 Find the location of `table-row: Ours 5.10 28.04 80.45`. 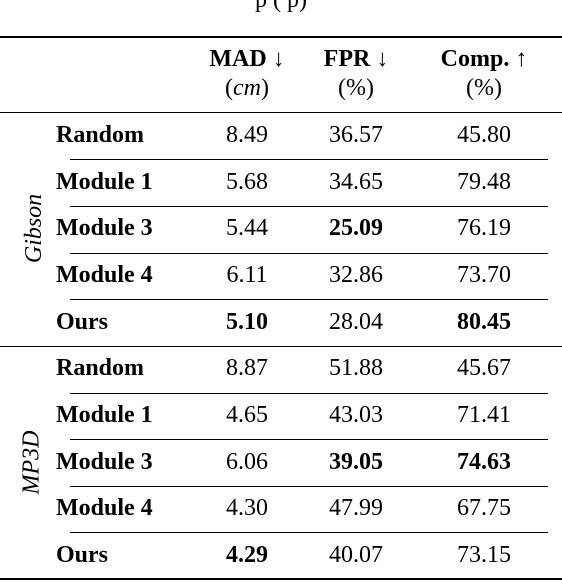

table-row: Ours 5.10 28.04 80.45 is located at coordinates (281, 322).